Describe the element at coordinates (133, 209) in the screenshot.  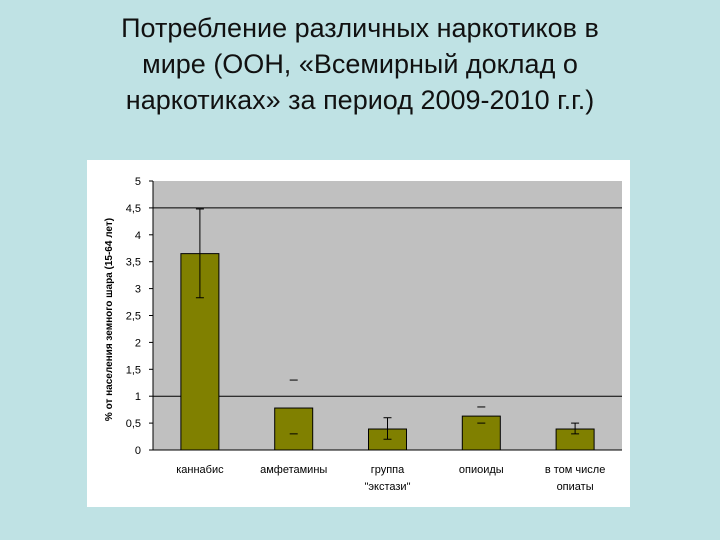
I see `y-tick-label: 4,5` at that location.